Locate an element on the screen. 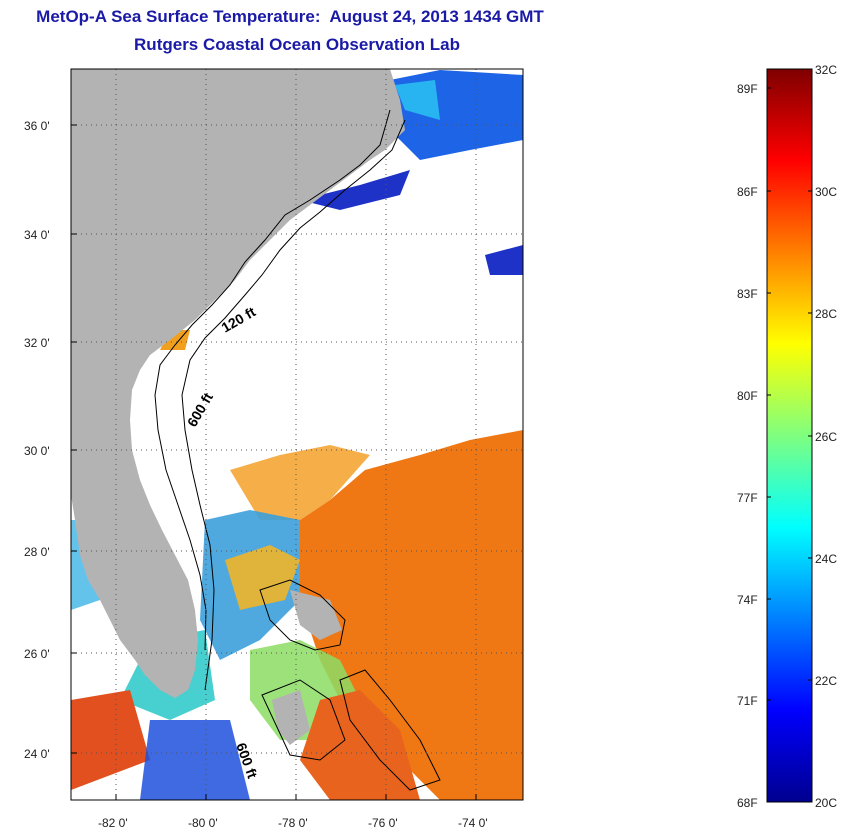  colorbar-fahrenheit-label: 80F is located at coordinates (747, 396).